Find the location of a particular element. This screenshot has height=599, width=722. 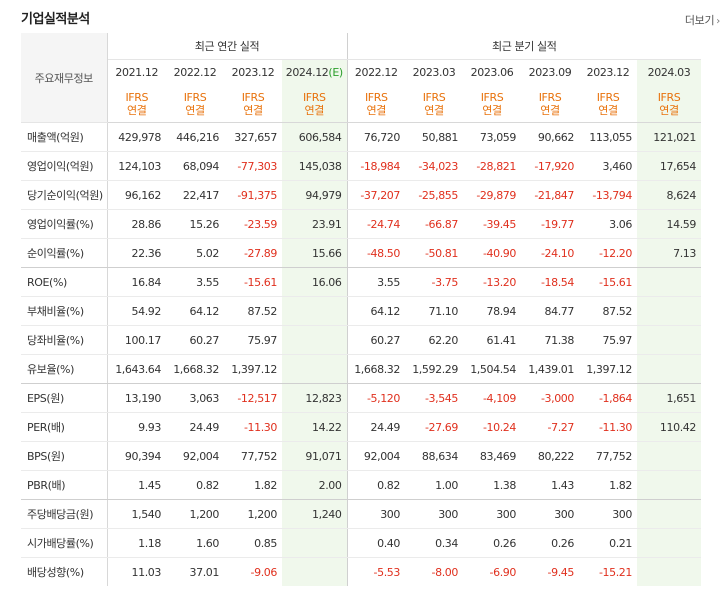

table-cell: 327,657 is located at coordinates (253, 137).